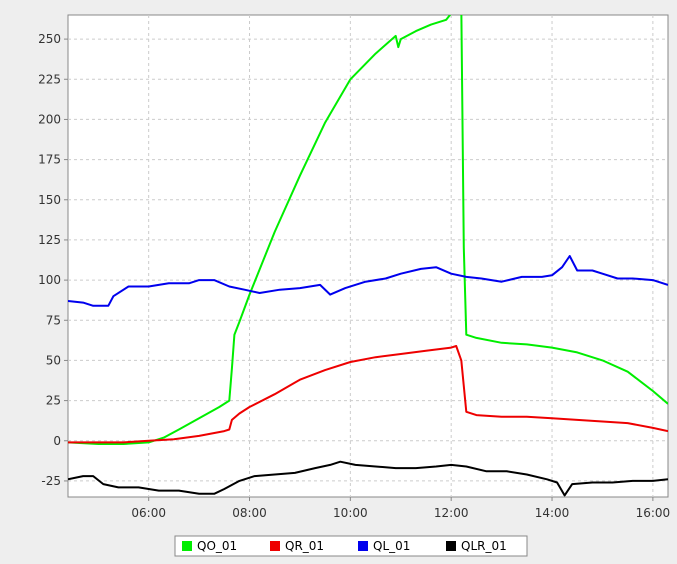 Image resolution: width=677 pixels, height=564 pixels. Describe the element at coordinates (49, 160) in the screenshot. I see `y-tick-label: 175` at that location.